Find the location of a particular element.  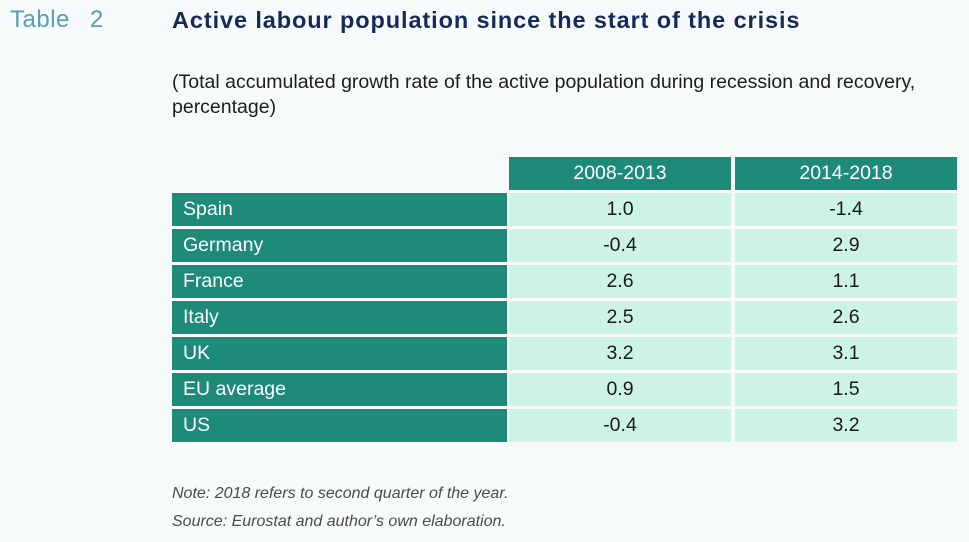

cell-2008-2013: 1.0 is located at coordinates (620, 209).